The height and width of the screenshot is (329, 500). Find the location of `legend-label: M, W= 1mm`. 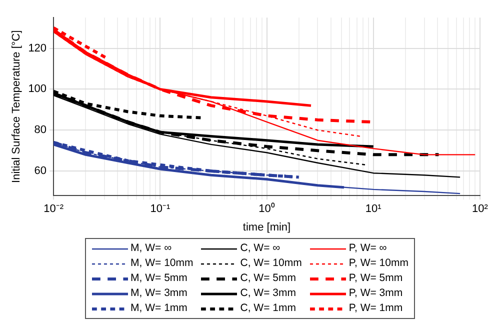

legend-label: M, W= 1mm is located at coordinates (159, 308).